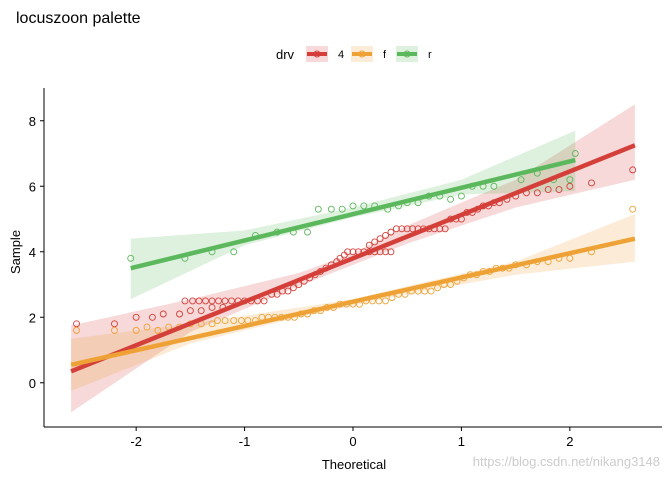  What do you see at coordinates (285, 54) in the screenshot?
I see `legend-title: drv` at bounding box center [285, 54].